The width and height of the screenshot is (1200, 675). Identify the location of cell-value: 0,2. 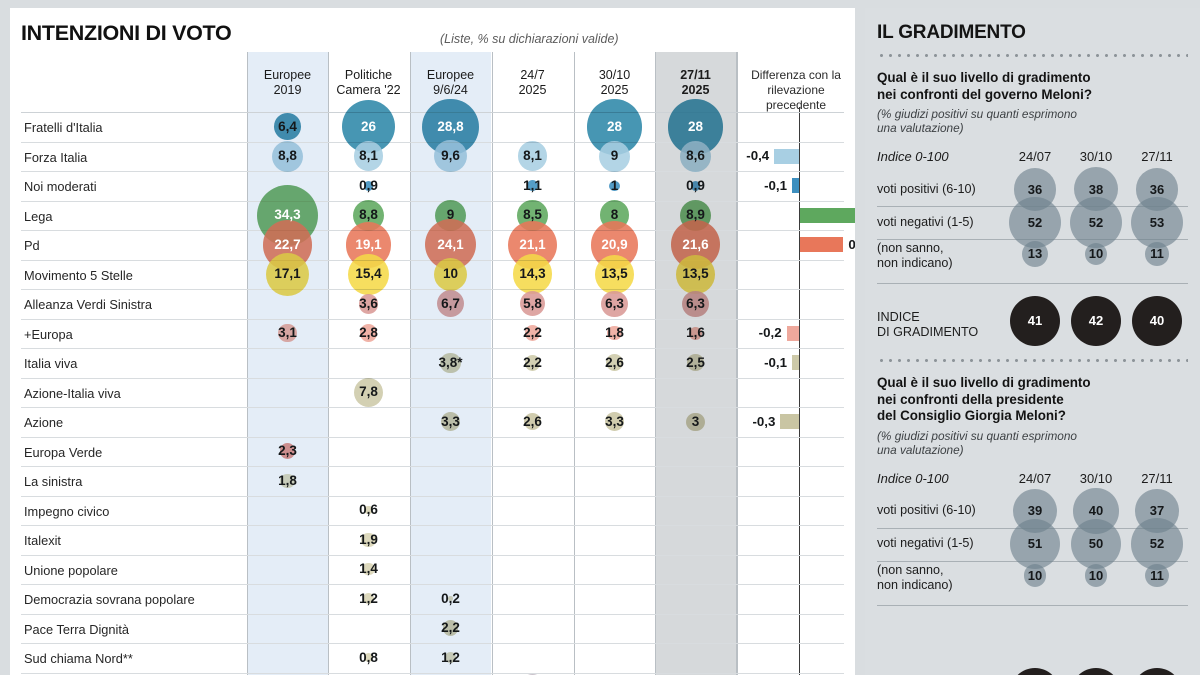
(450, 598).